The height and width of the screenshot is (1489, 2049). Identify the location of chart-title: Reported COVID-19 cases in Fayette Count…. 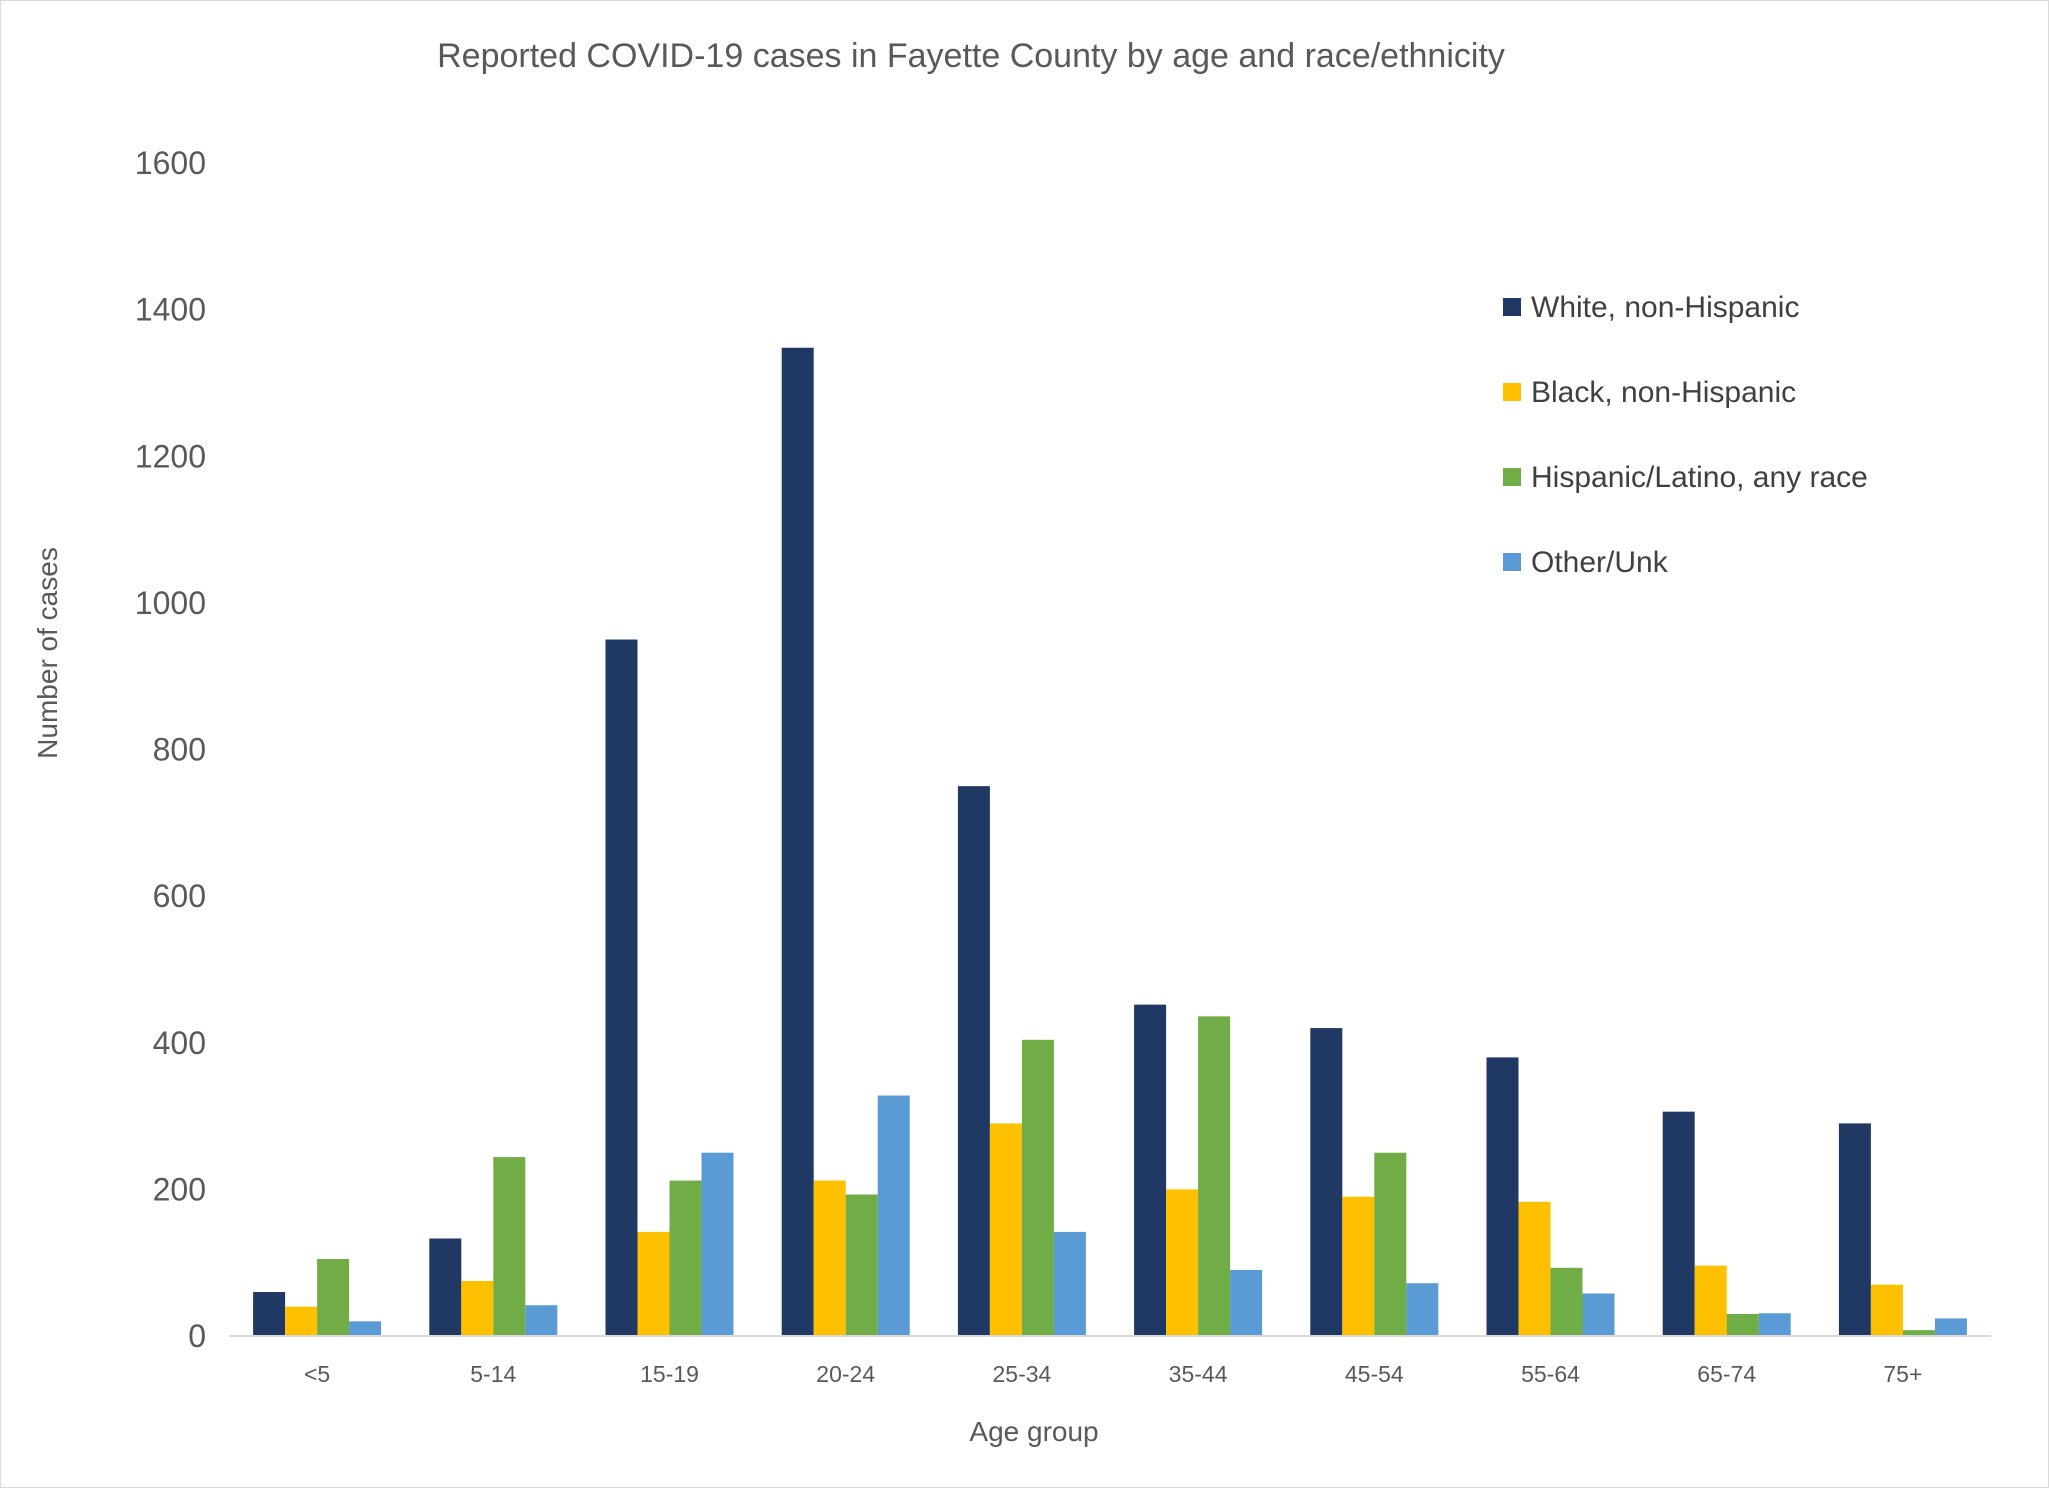
(971, 56).